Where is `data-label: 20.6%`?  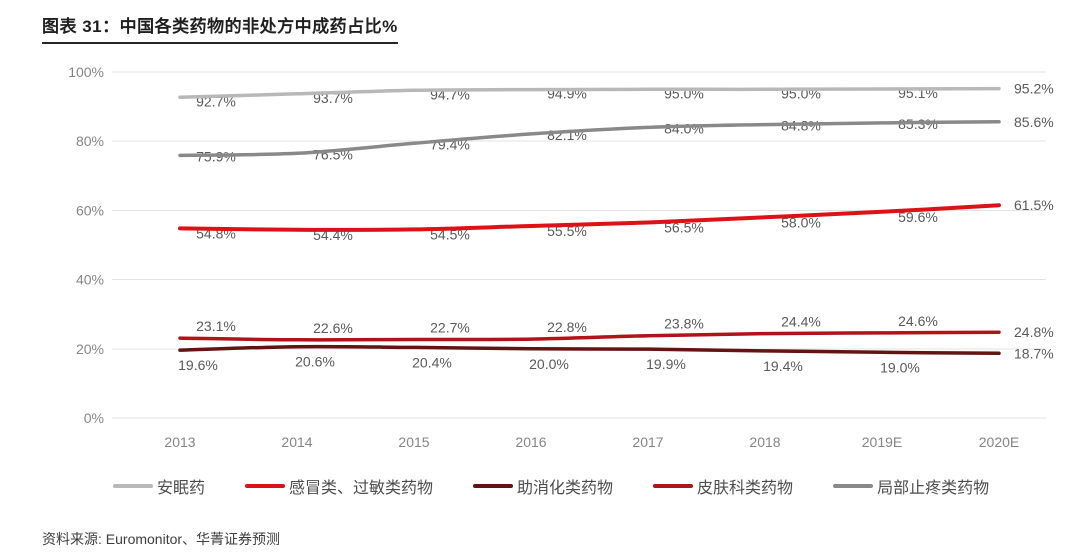
data-label: 20.6% is located at coordinates (315, 362).